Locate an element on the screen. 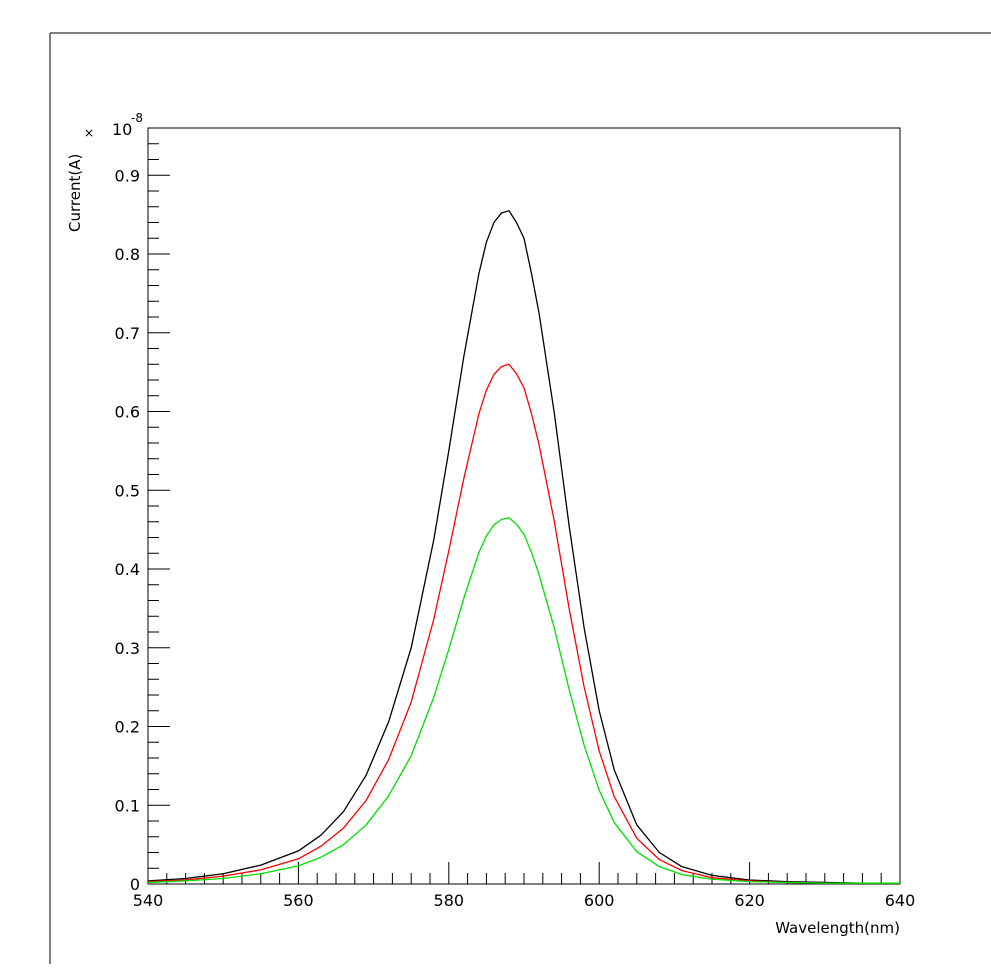 The width and height of the screenshot is (991, 969). y-exponent-power: -8 is located at coordinates (137, 118).